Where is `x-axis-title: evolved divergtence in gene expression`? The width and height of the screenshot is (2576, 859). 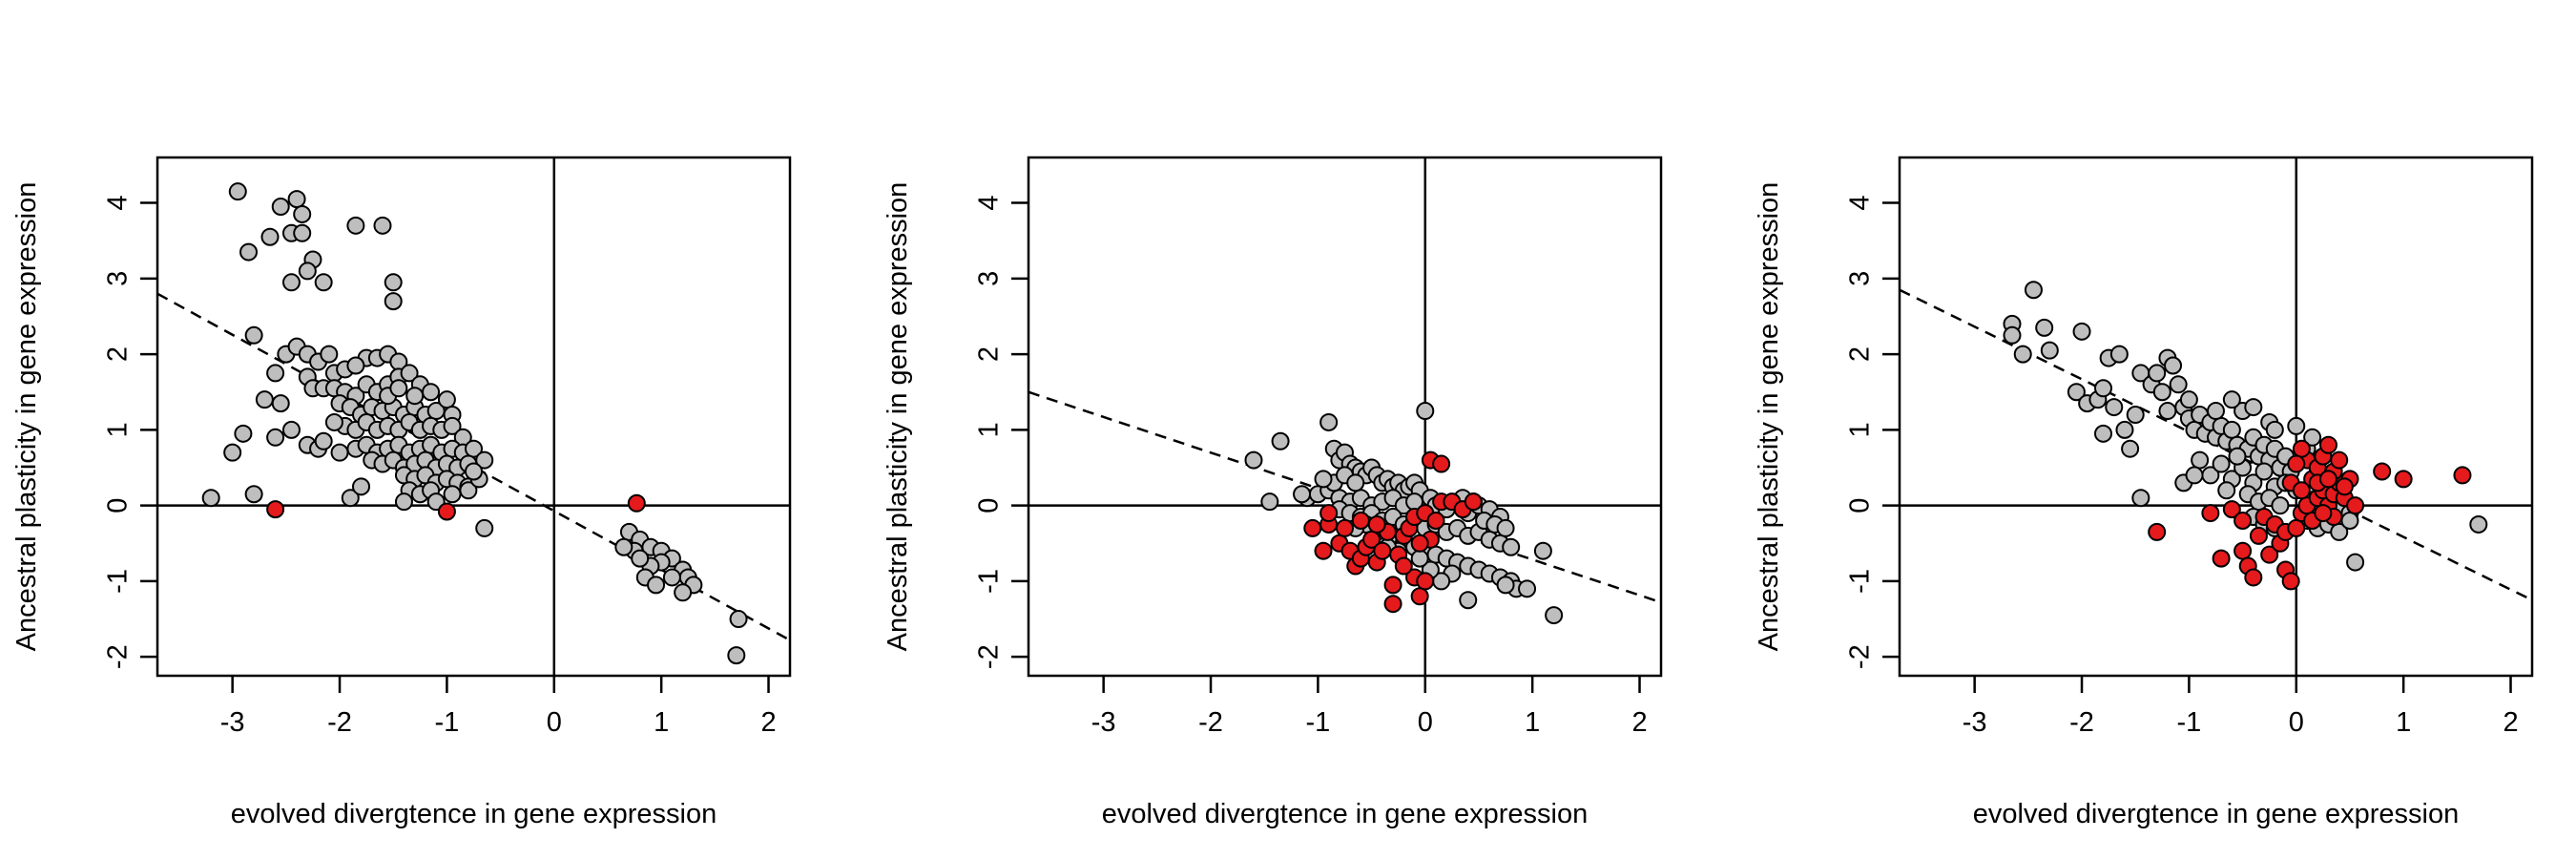 x-axis-title: evolved divergtence in gene expression is located at coordinates (2216, 814).